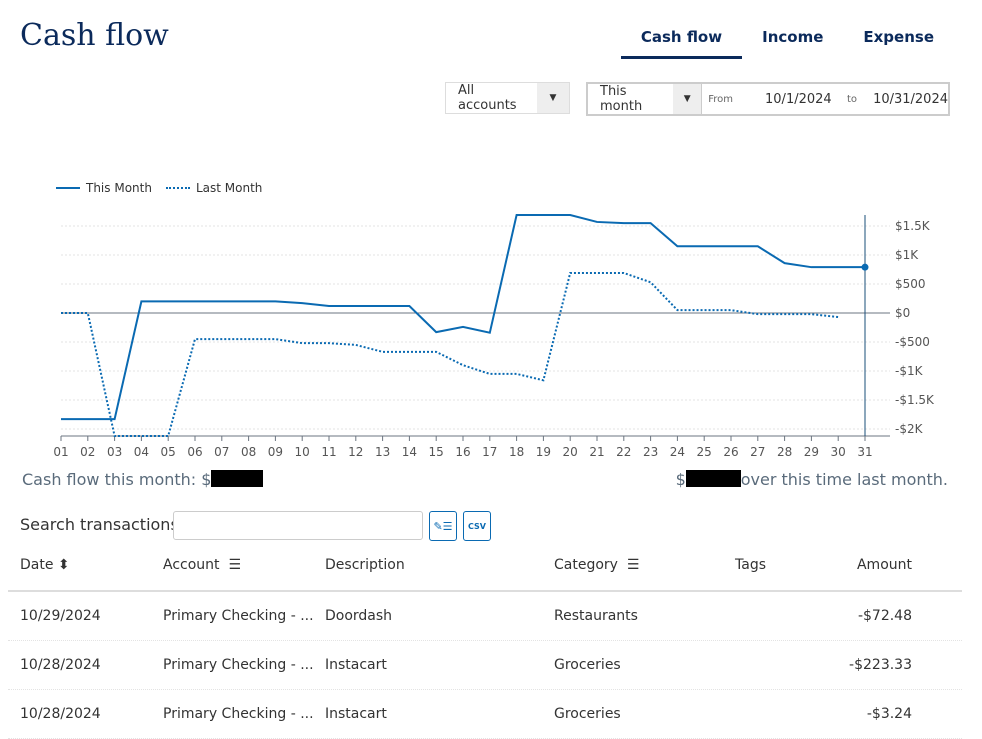 The image size is (982, 739). I want to click on cell-amount: -$223.33, so click(880, 665).